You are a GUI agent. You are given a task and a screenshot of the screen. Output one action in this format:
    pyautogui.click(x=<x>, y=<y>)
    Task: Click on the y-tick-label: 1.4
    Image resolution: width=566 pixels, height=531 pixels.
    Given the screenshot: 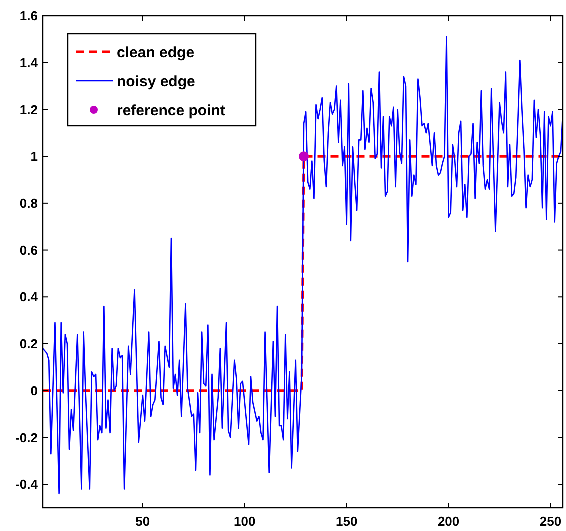 What is the action you would take?
    pyautogui.click(x=29, y=62)
    